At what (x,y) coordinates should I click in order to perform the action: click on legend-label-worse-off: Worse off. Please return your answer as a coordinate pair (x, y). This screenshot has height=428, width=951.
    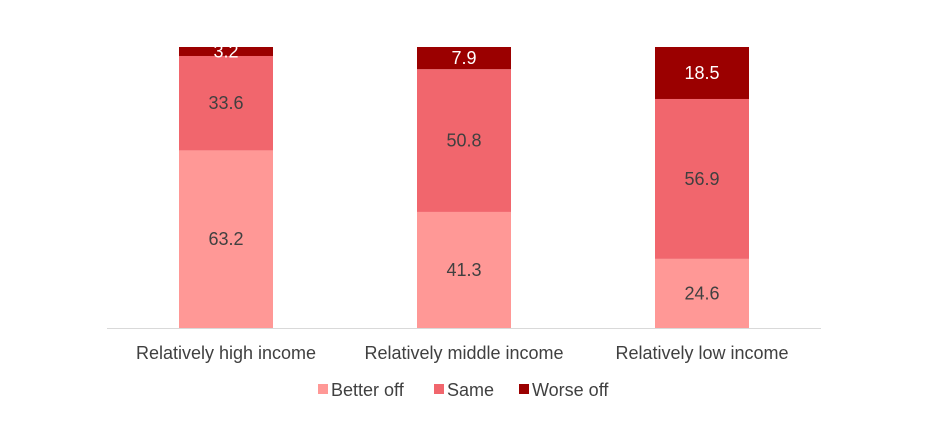
    Looking at the image, I should click on (570, 390).